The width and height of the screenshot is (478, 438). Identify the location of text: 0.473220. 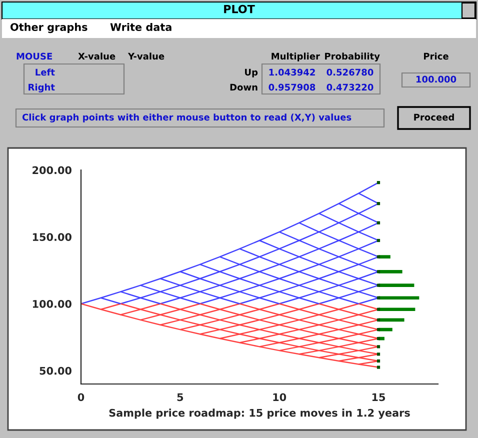
(350, 87).